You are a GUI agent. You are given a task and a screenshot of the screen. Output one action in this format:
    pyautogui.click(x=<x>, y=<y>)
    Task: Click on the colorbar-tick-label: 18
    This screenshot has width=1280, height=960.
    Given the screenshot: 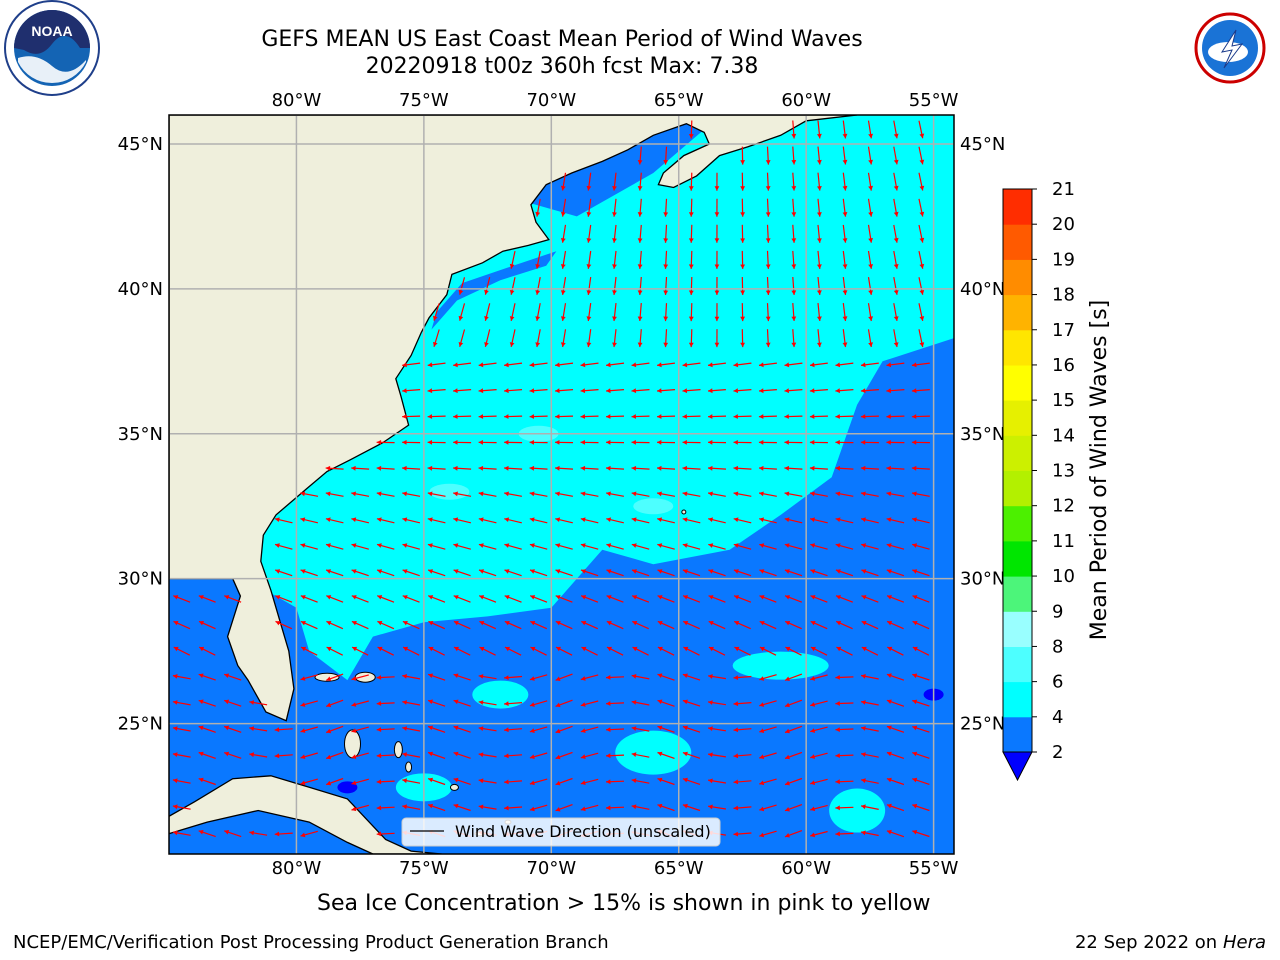 What is the action you would take?
    pyautogui.click(x=1063, y=295)
    